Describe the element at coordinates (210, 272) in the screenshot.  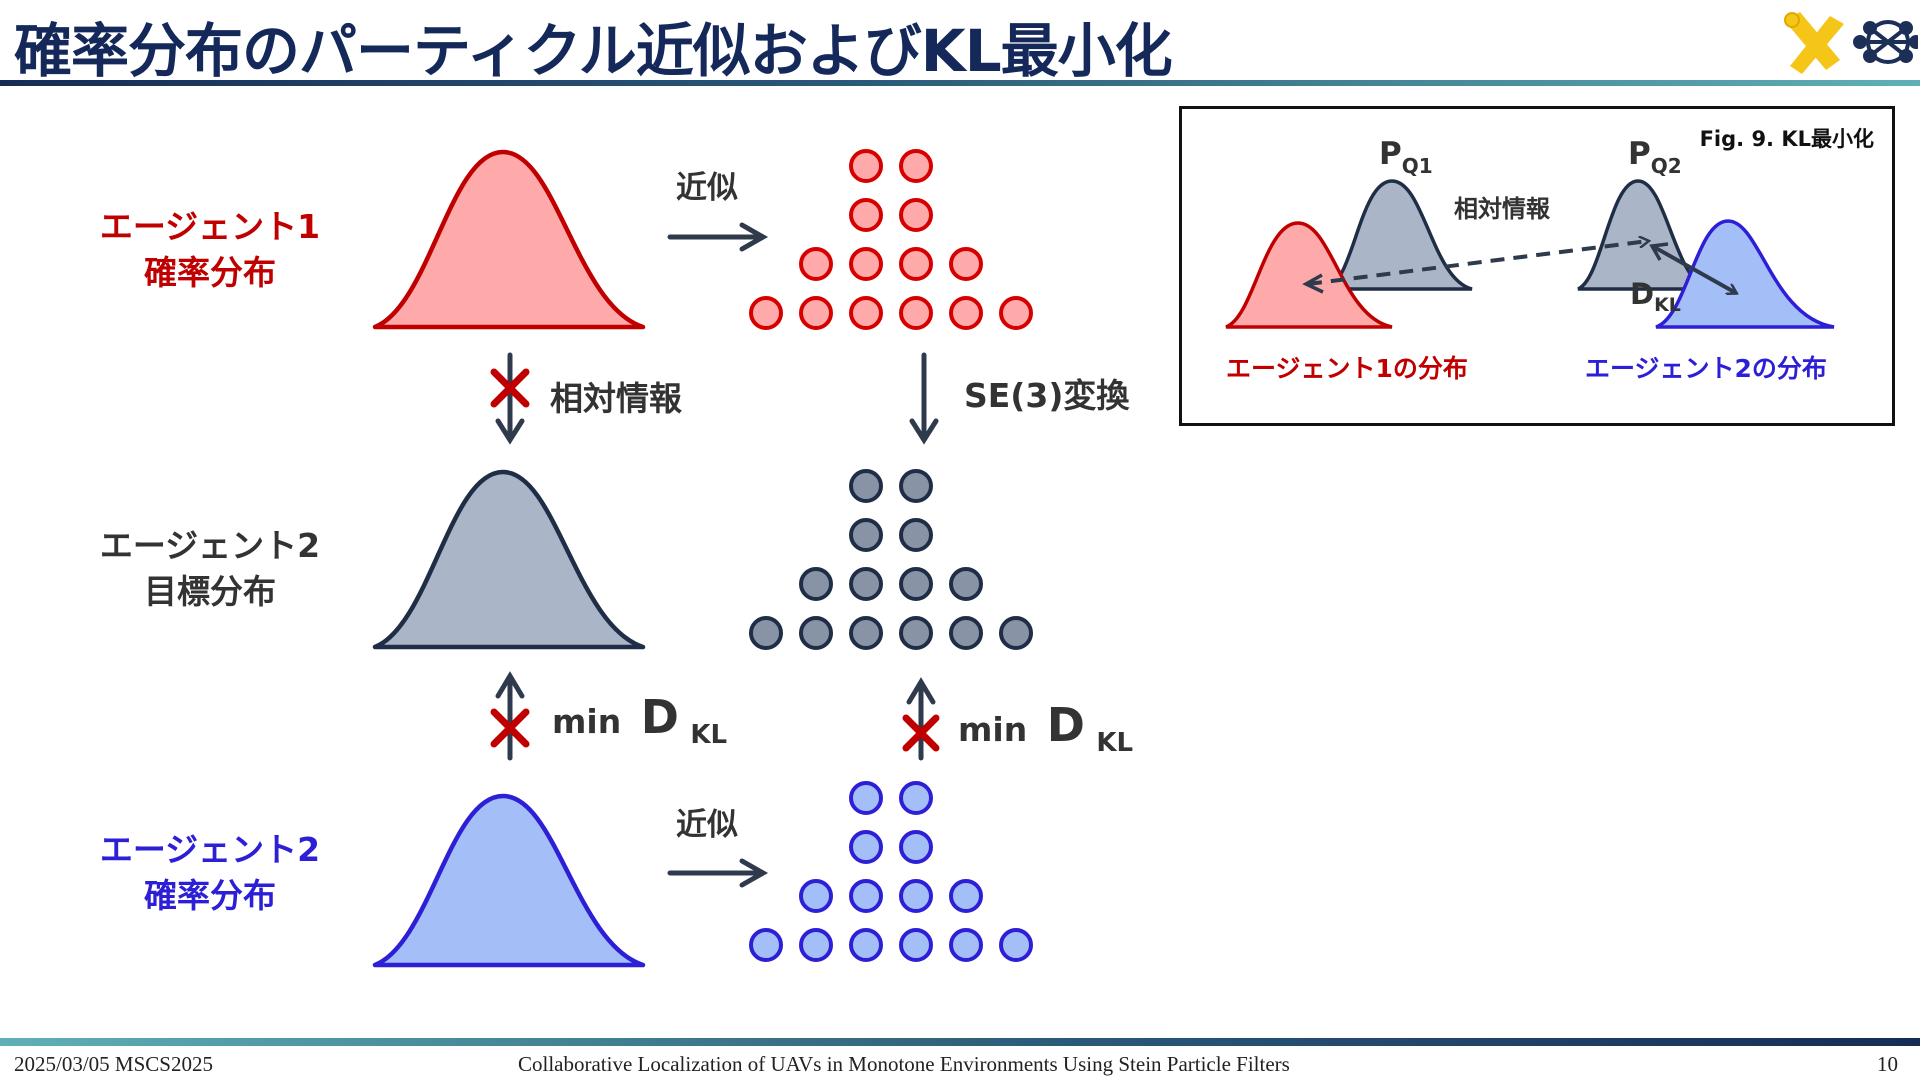
I see `agent1-label-line2: 確率分布` at that location.